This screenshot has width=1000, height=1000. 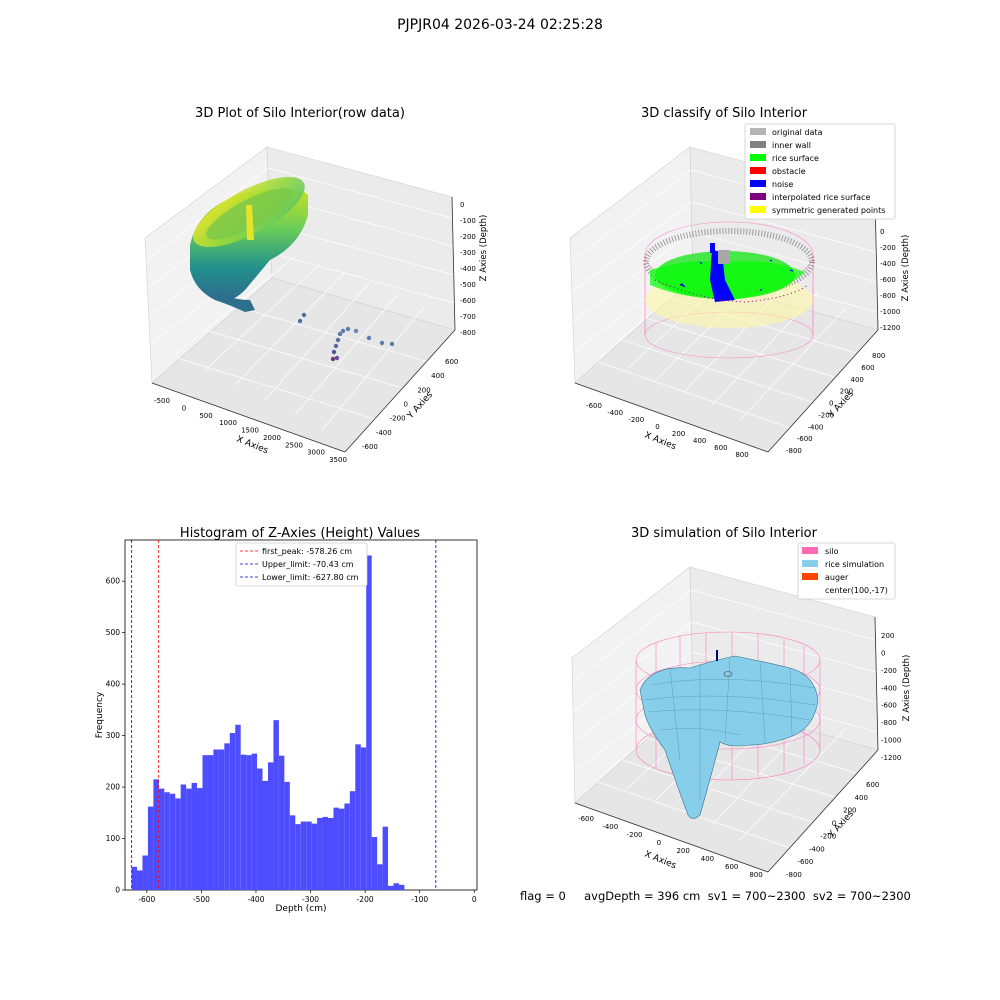 I want to click on raw-y-tick-label: 200, so click(x=423, y=390).